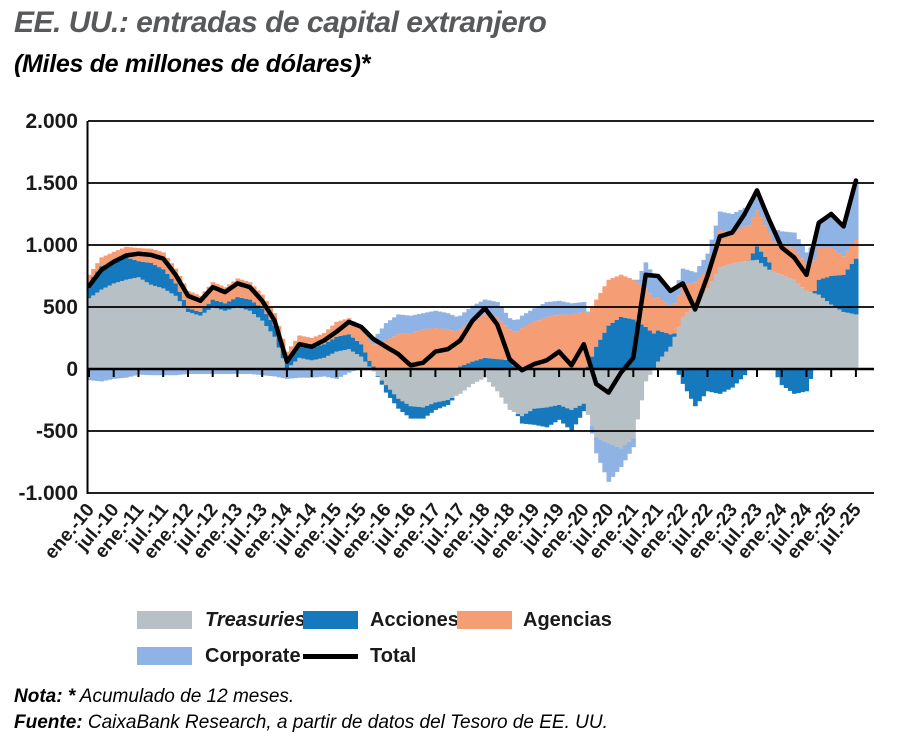  What do you see at coordinates (164, 620) in the screenshot?
I see `legend-swatch-treasuries` at bounding box center [164, 620].